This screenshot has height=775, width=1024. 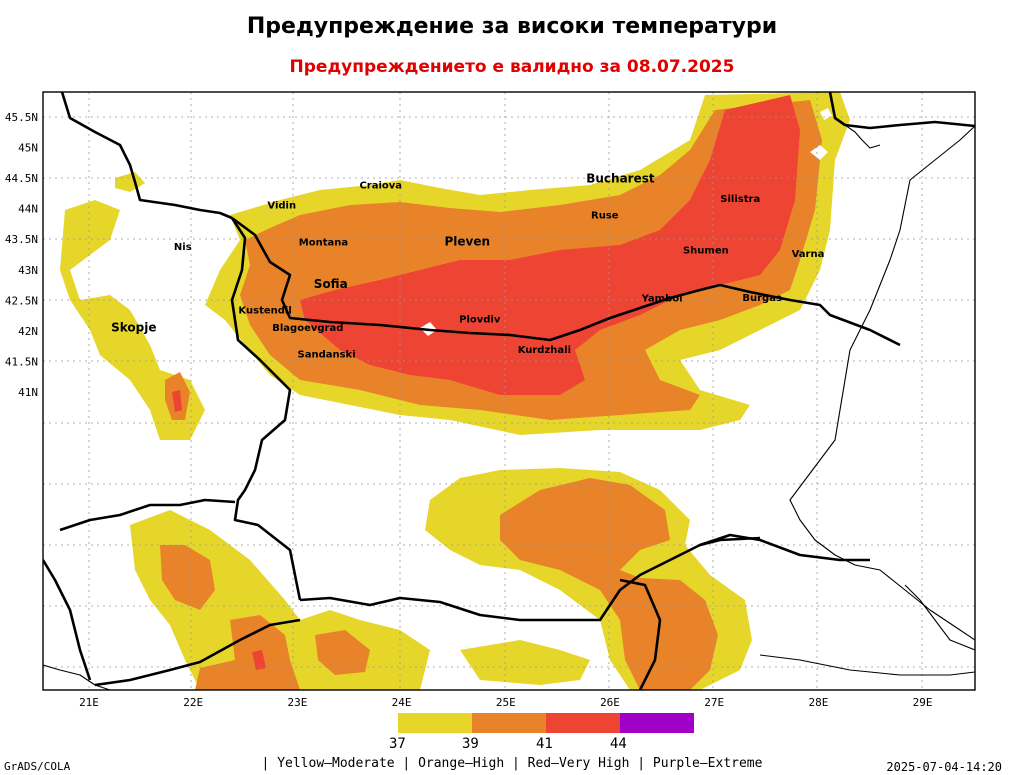 What do you see at coordinates (21, 178) in the screenshot?
I see `lat-tick-label: 44.5N` at bounding box center [21, 178].